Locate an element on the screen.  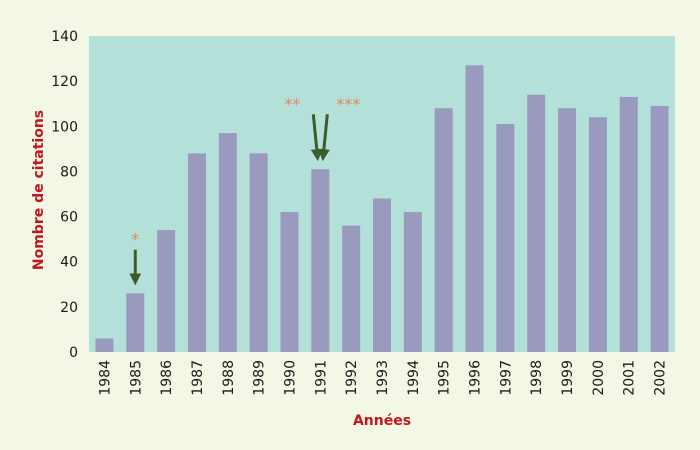
x-tick-label: 1994 is located at coordinates (414, 378).